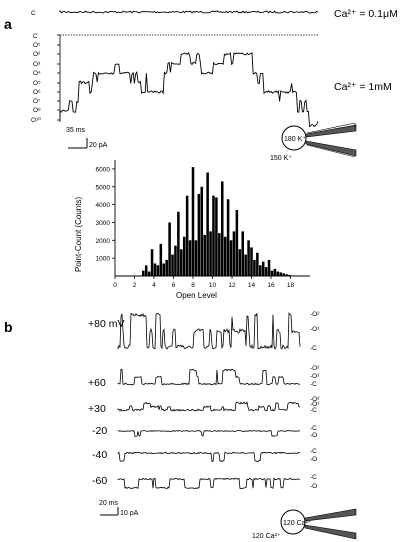  I want to click on panel-a-letter: a, so click(8, 24).